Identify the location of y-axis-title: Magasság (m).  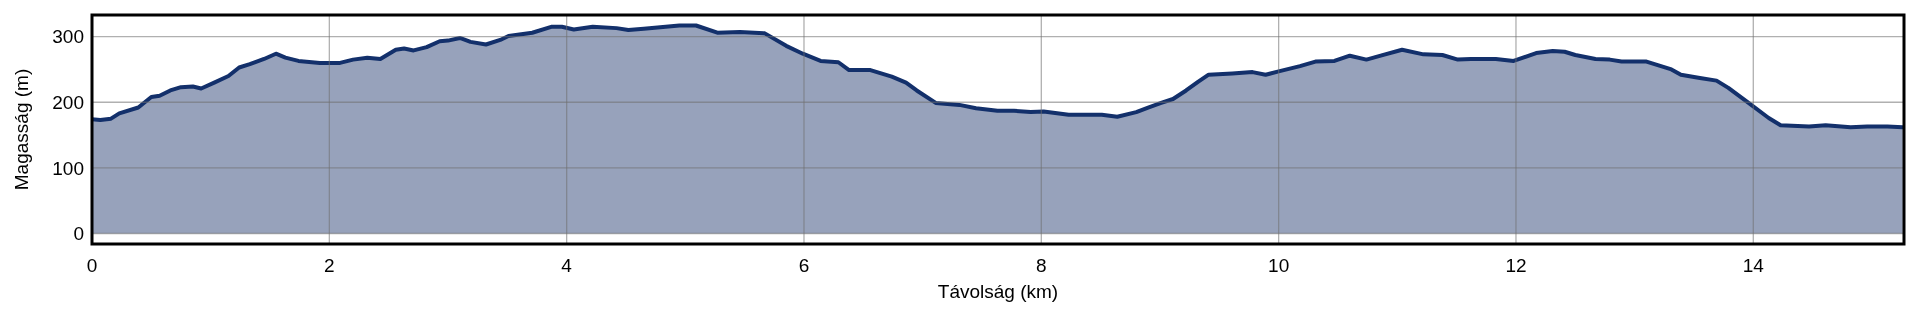
(21, 129).